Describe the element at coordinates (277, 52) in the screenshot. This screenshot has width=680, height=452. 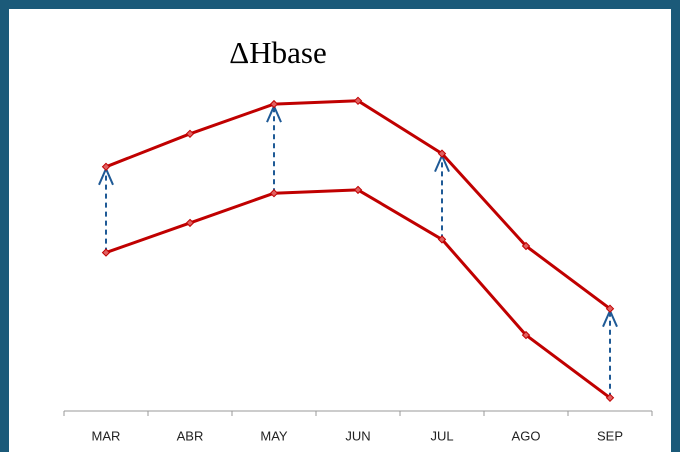
I see `chart-title: ΔHbase` at that location.